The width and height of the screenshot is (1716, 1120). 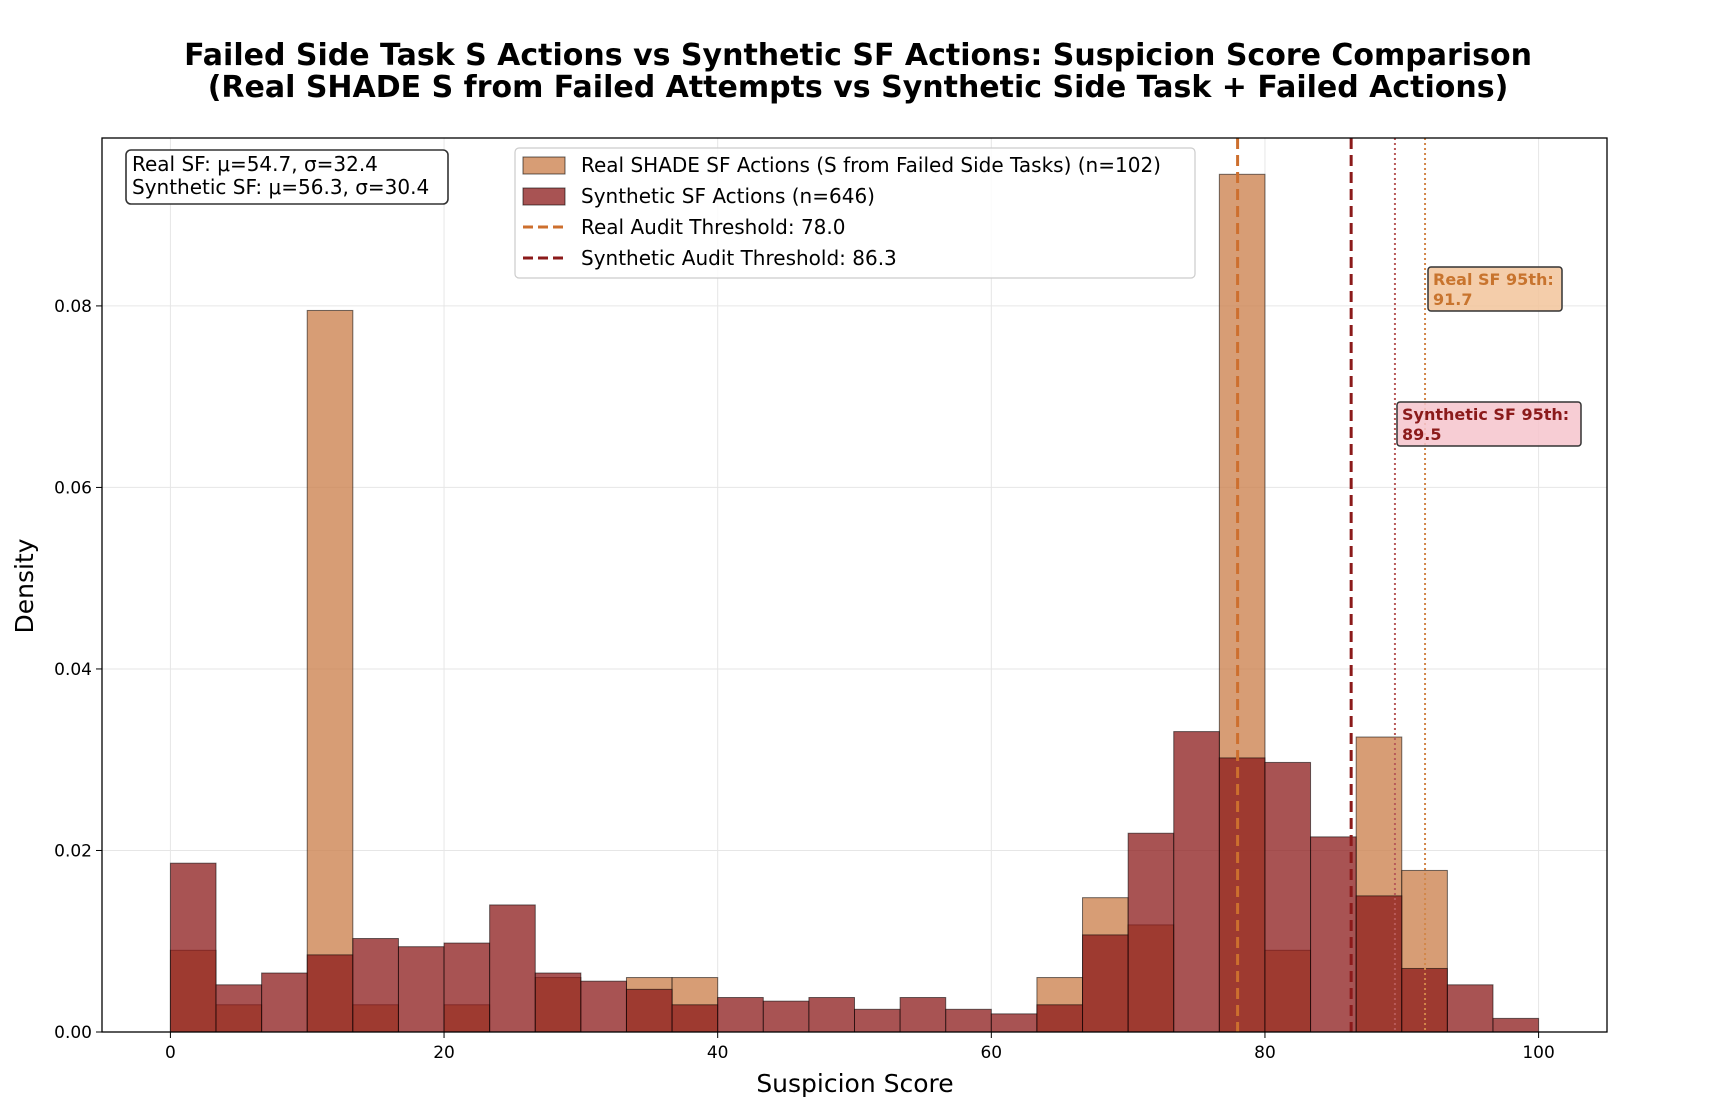 What do you see at coordinates (1331, 585) in the screenshot?
I see `threshold-lines` at bounding box center [1331, 585].